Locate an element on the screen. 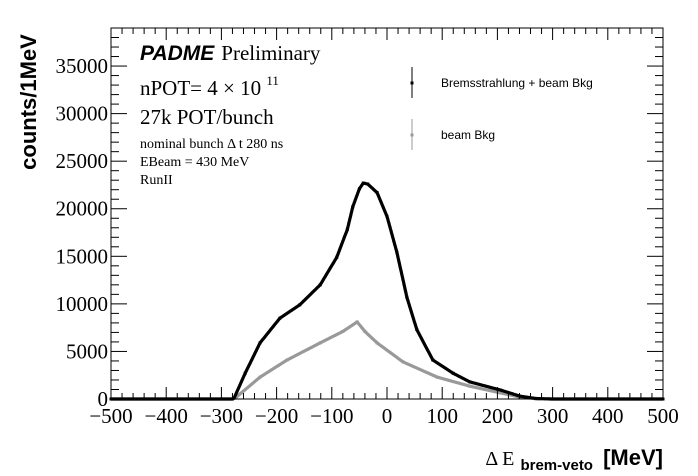 The width and height of the screenshot is (698, 476). x-axis-title-subscript: brem-veto is located at coordinates (556, 465).